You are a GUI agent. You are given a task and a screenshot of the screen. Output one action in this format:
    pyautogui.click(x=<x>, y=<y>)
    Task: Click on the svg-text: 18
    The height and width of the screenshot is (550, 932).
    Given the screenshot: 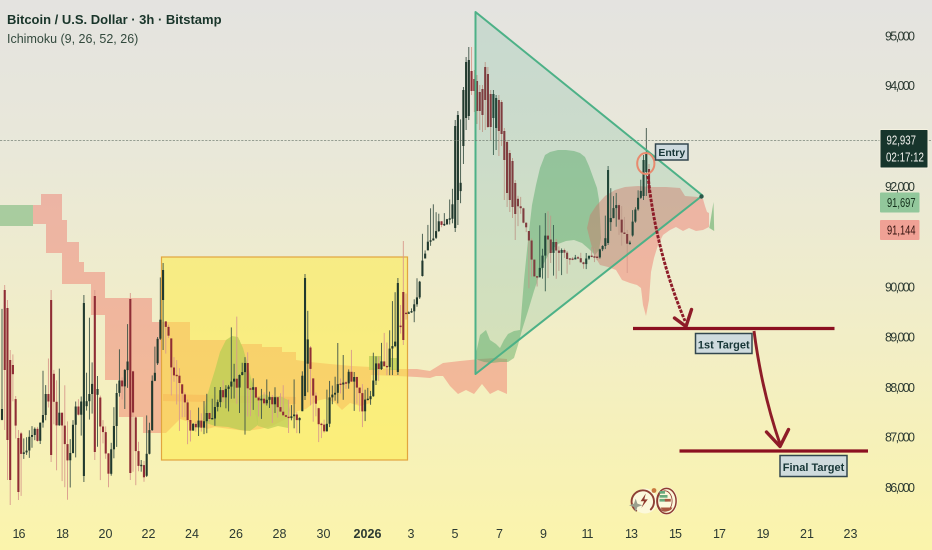 What is the action you would take?
    pyautogui.click(x=62, y=534)
    